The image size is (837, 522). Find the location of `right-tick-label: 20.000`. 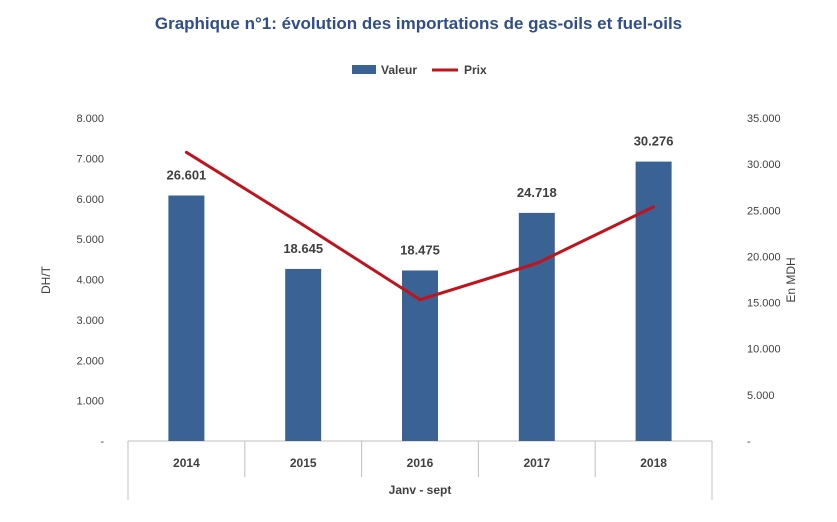

right-tick-label: 20.000 is located at coordinates (764, 257).